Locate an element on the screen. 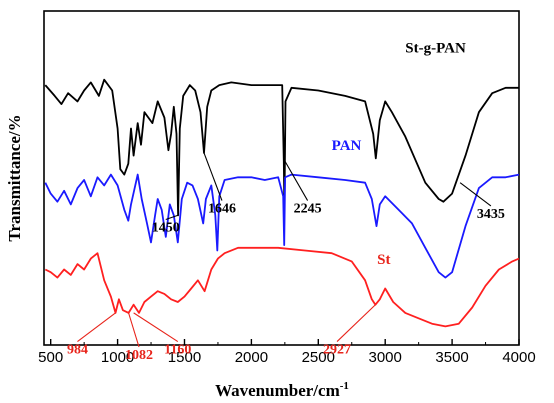 The image size is (554, 403). series-label: St is located at coordinates (383, 260).